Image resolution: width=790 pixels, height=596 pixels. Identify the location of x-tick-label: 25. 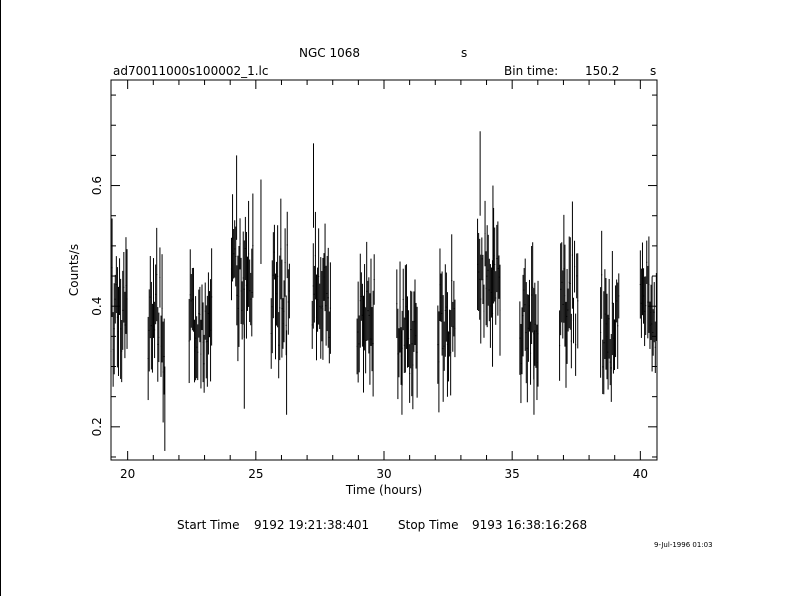
(255, 474).